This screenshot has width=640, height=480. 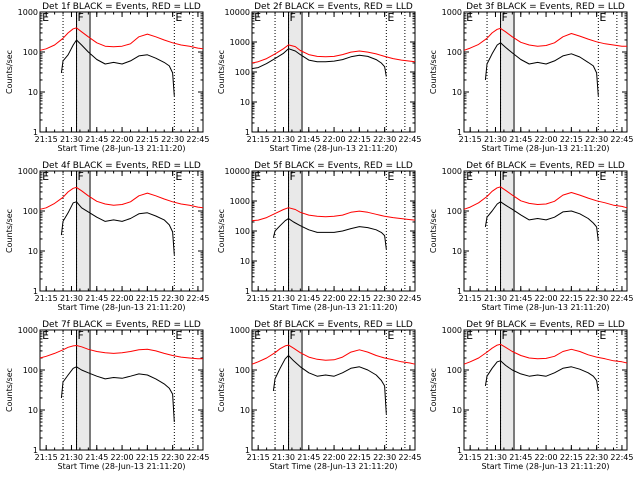 What do you see at coordinates (545, 7) in the screenshot?
I see `panel-title: Det 3f BLACK = Events, RED = LLD` at bounding box center [545, 7].